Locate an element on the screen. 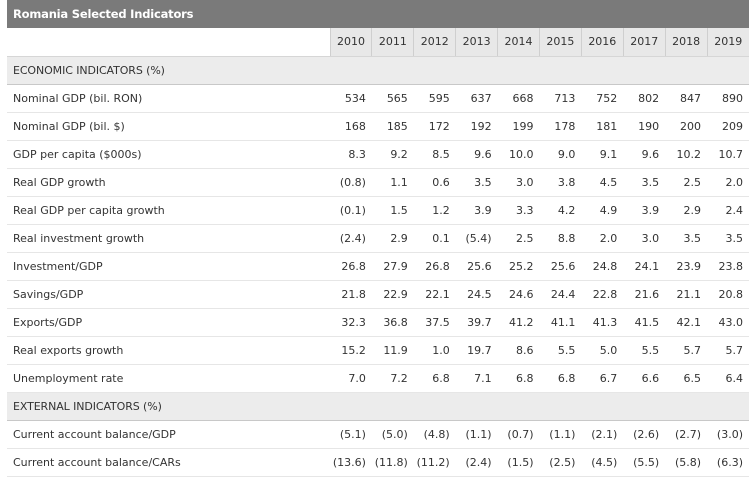 This screenshot has height=482, width=750. value-cell: (0.7) is located at coordinates (518, 434).